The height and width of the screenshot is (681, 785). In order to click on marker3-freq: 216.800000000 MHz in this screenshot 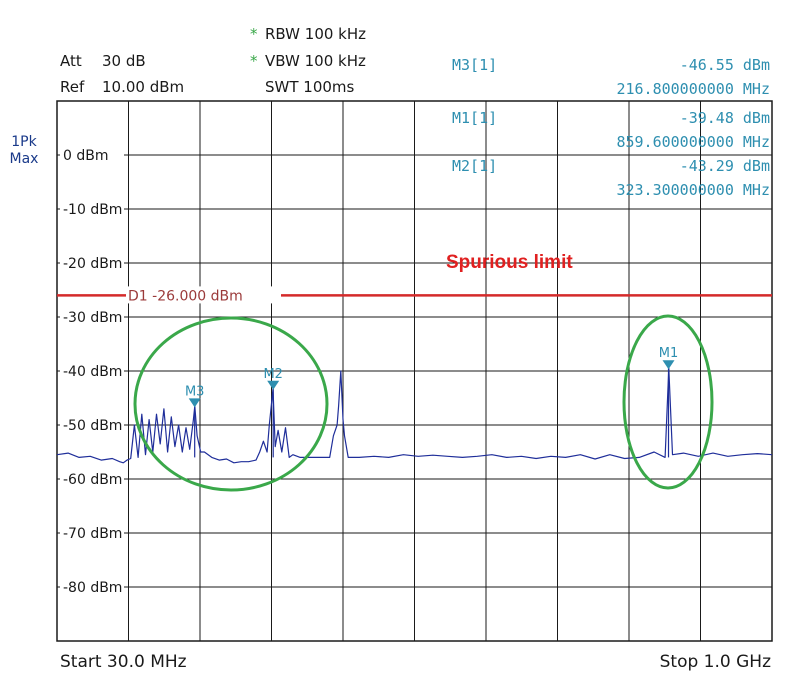, I will do `click(693, 89)`.